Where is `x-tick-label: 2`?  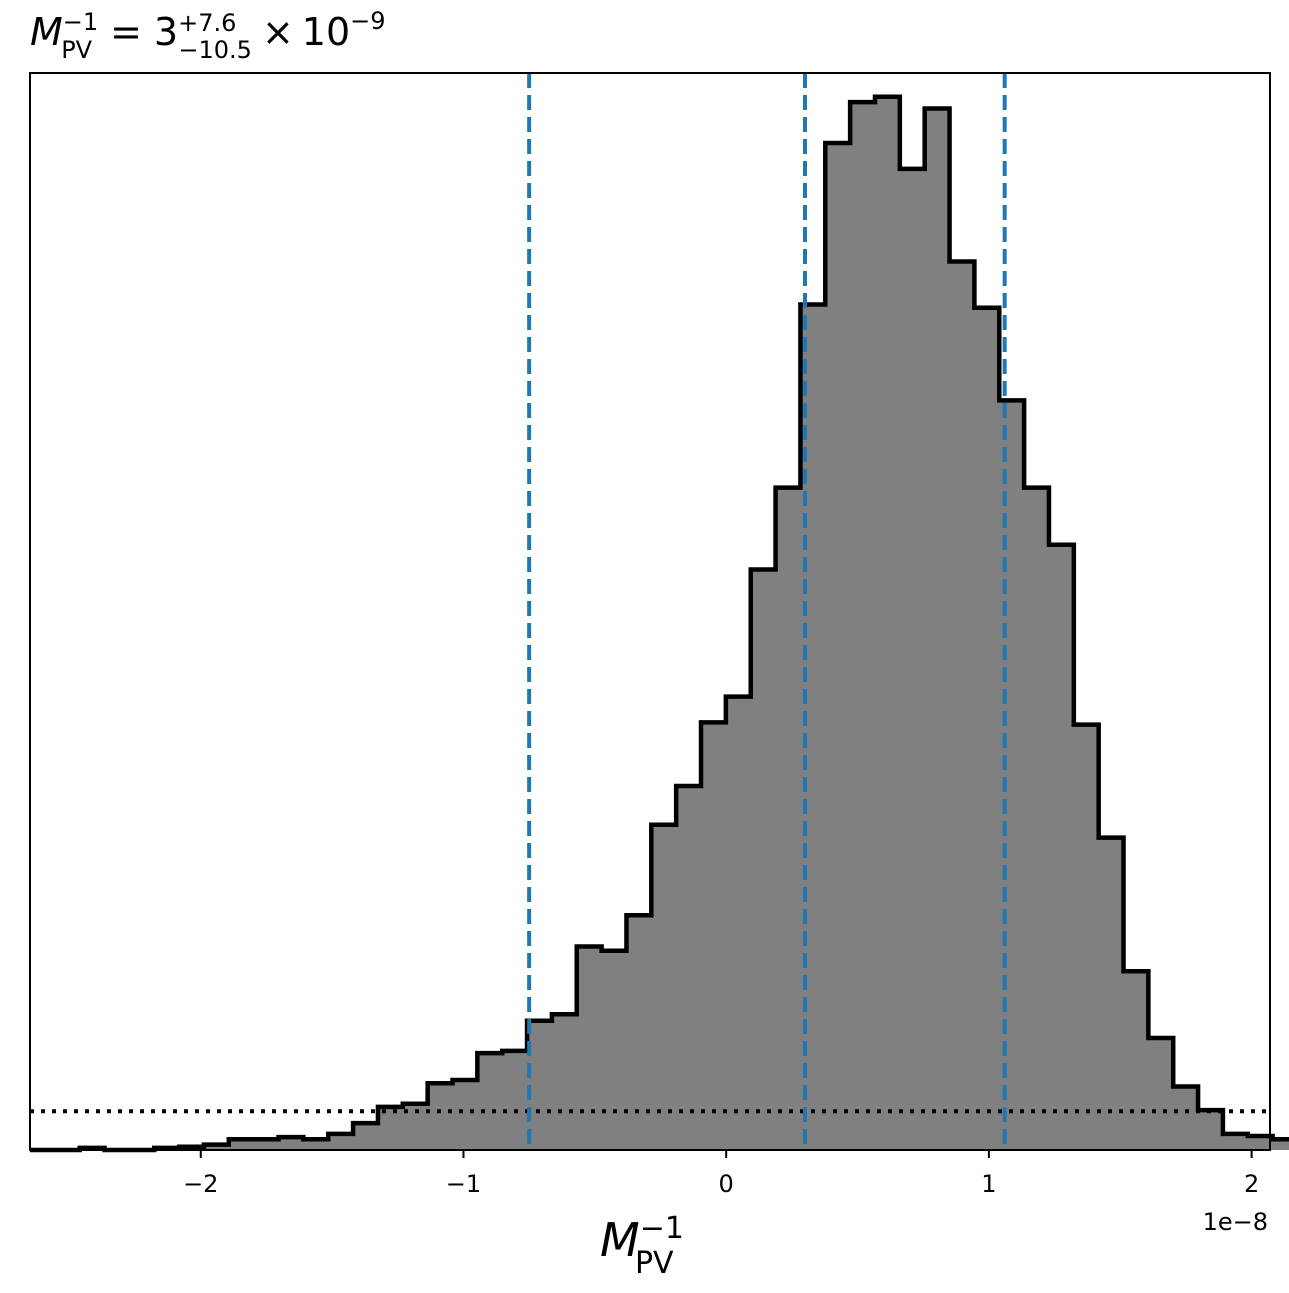
x-tick-label: 2 is located at coordinates (1251, 1184).